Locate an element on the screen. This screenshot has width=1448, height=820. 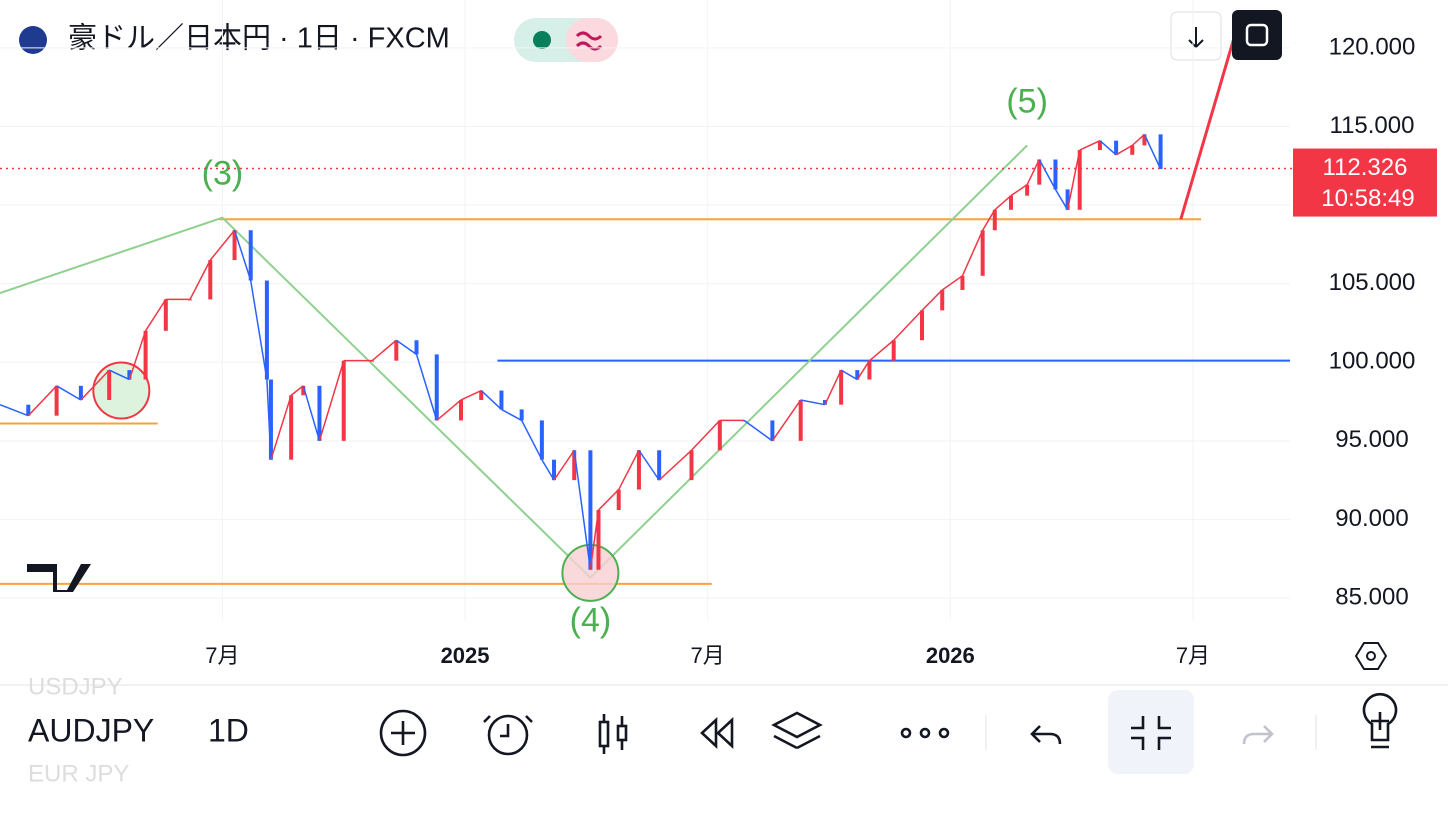
candle-icon is located at coordinates (604, 734).